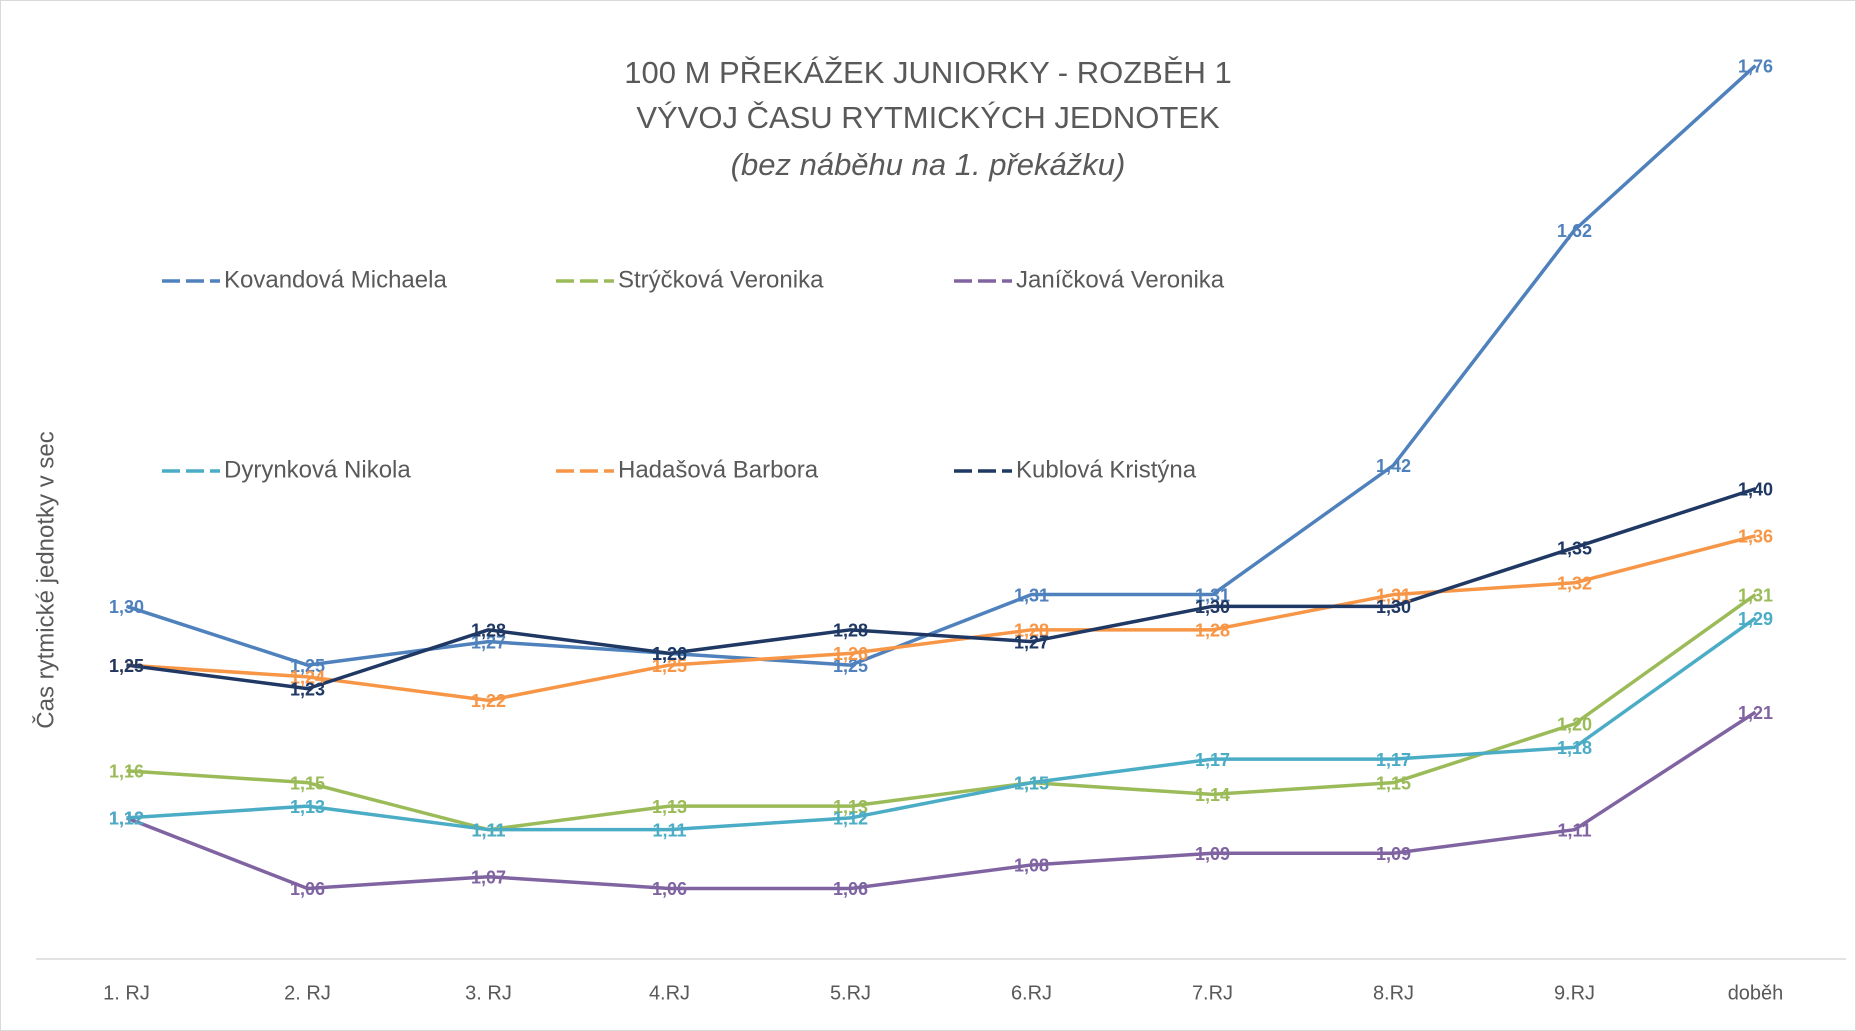 This screenshot has height=1031, width=1856. I want to click on legend-label: Dyrynková Nikola, so click(317, 469).